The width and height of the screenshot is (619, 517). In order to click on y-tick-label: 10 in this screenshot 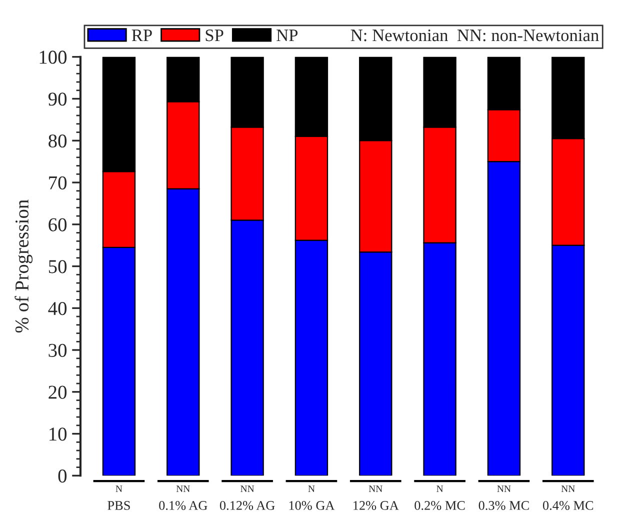, I will do `click(58, 434)`.